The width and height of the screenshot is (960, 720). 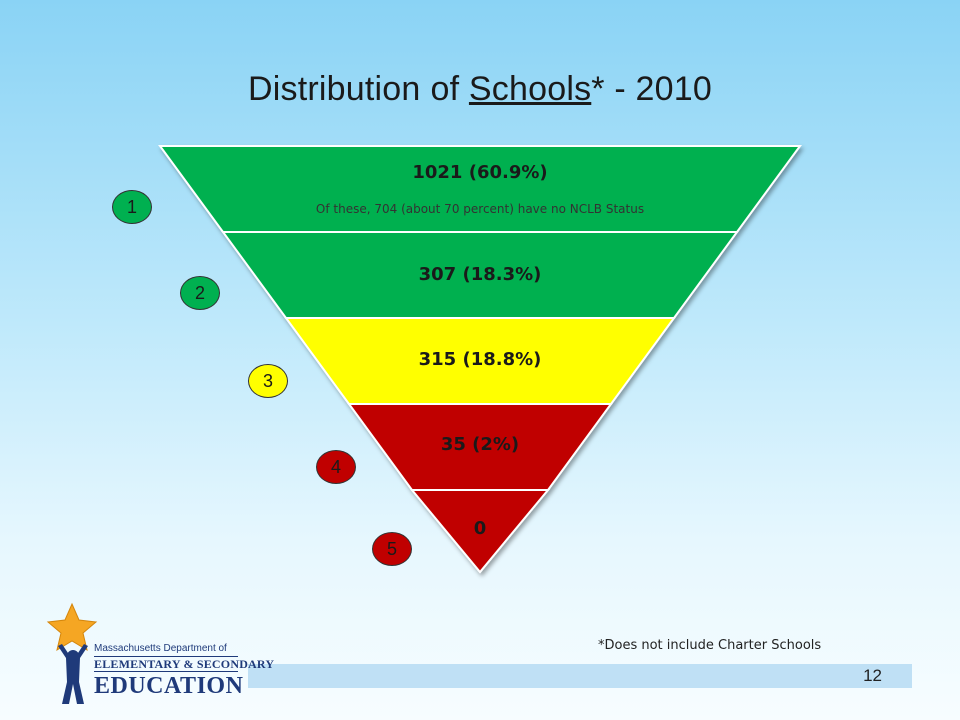 I want to click on level-badge-1: 1, so click(x=132, y=207).